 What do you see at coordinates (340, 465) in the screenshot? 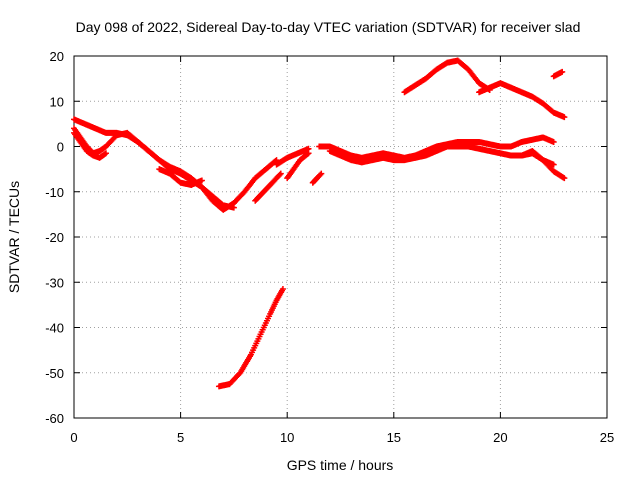
I see `x-axis-label: GPS time / hours` at bounding box center [340, 465].